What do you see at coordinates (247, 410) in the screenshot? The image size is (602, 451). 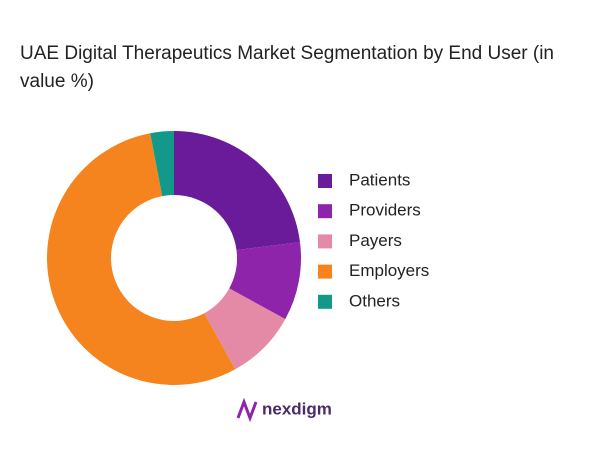 I see `logo-icon` at bounding box center [247, 410].